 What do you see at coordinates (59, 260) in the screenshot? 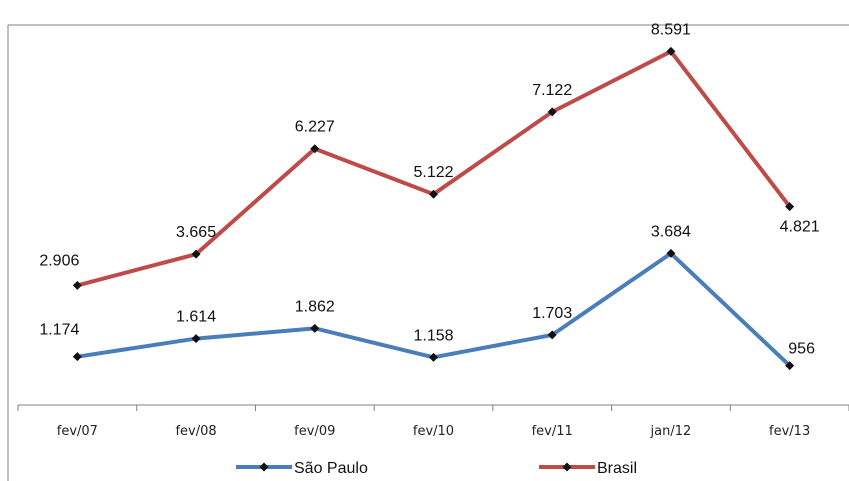
I see `data-label: 2.906` at bounding box center [59, 260].